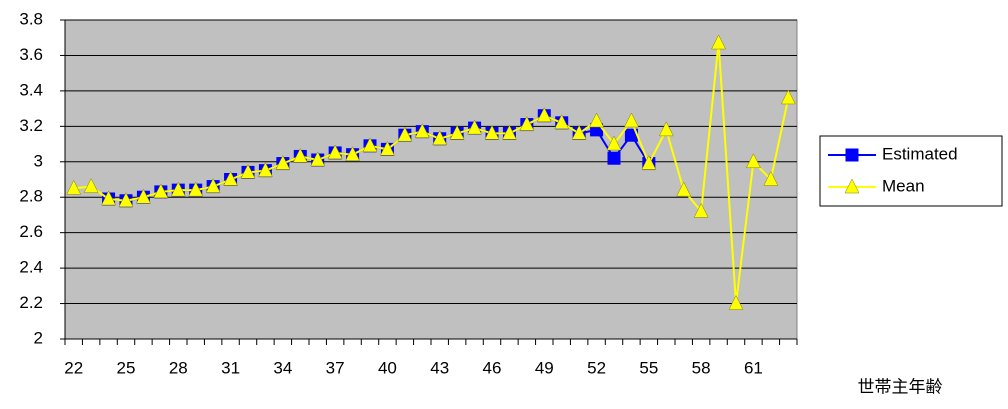 This screenshot has width=1008, height=409. I want to click on y-tick-label: 2.8, so click(31, 196).